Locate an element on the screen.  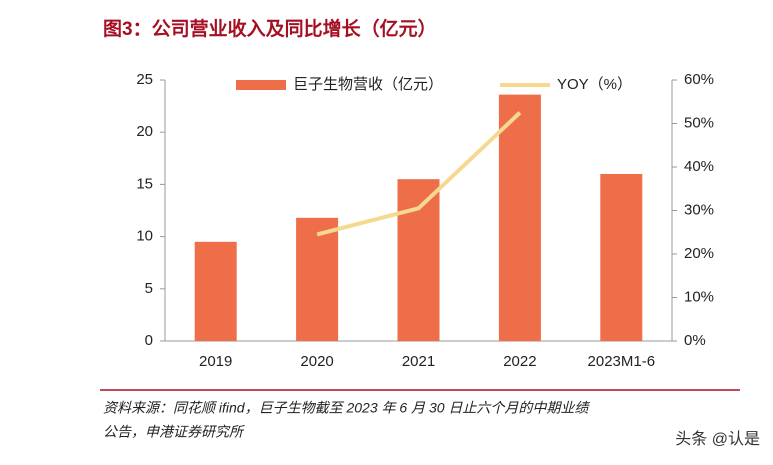
line is located at coordinates (419, 174).